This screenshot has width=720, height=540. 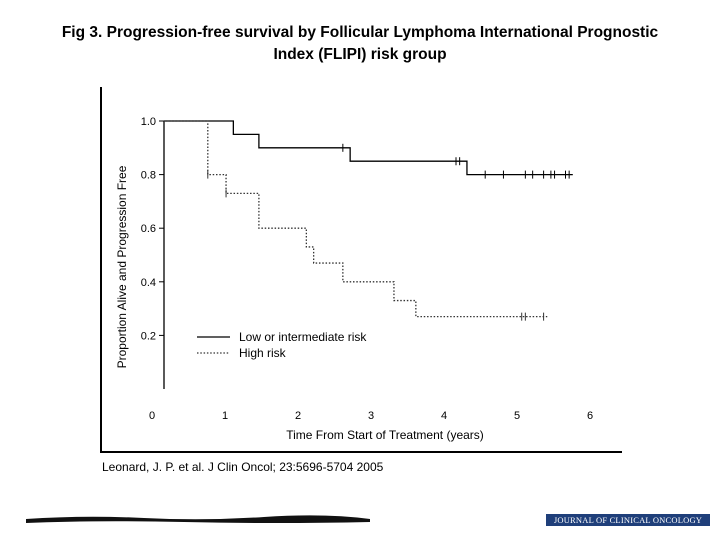 I want to click on x-axis-label: Time From Start of Treatment (years), so click(x=385, y=435).